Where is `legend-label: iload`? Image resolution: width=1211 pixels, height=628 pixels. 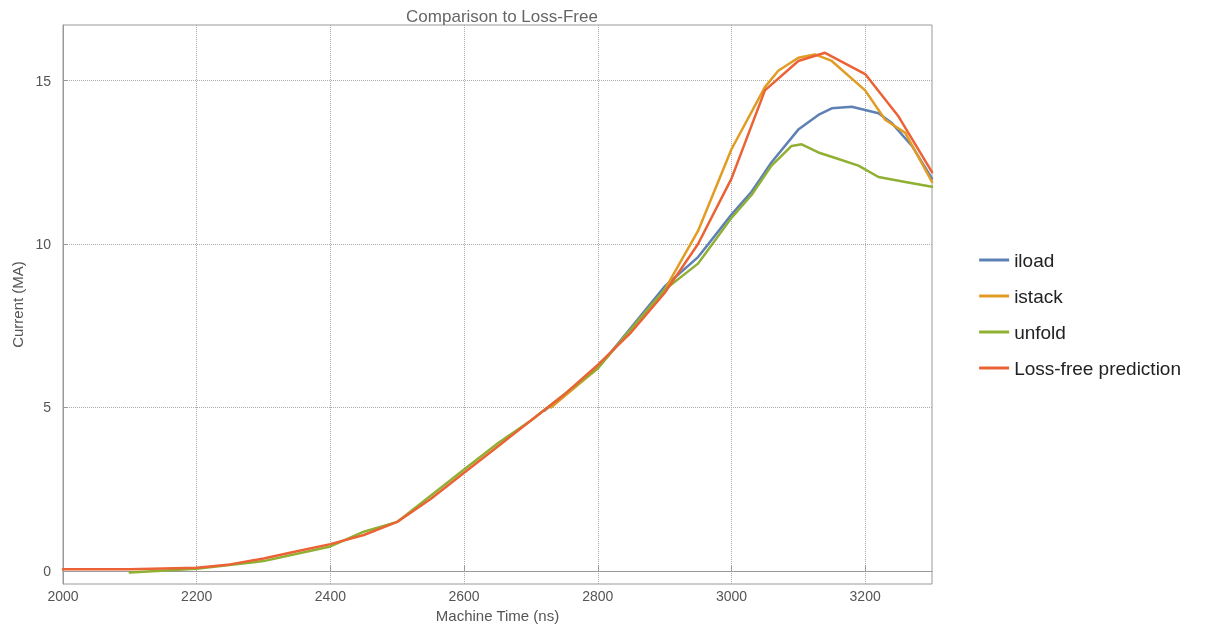 legend-label: iload is located at coordinates (1034, 260).